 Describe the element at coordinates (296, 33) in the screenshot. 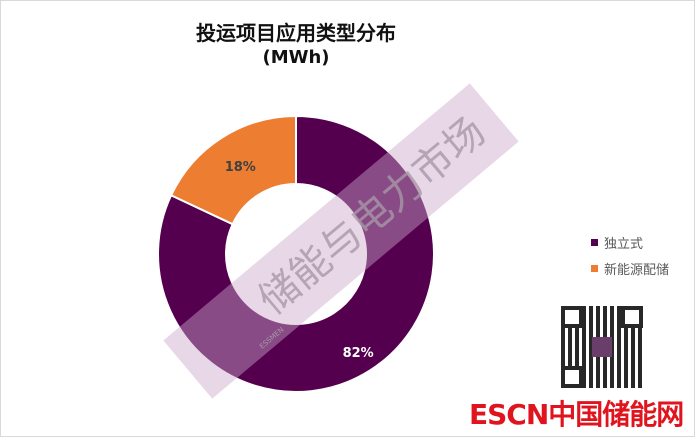

I see `chart-title: 投运项目应用类型分布` at that location.